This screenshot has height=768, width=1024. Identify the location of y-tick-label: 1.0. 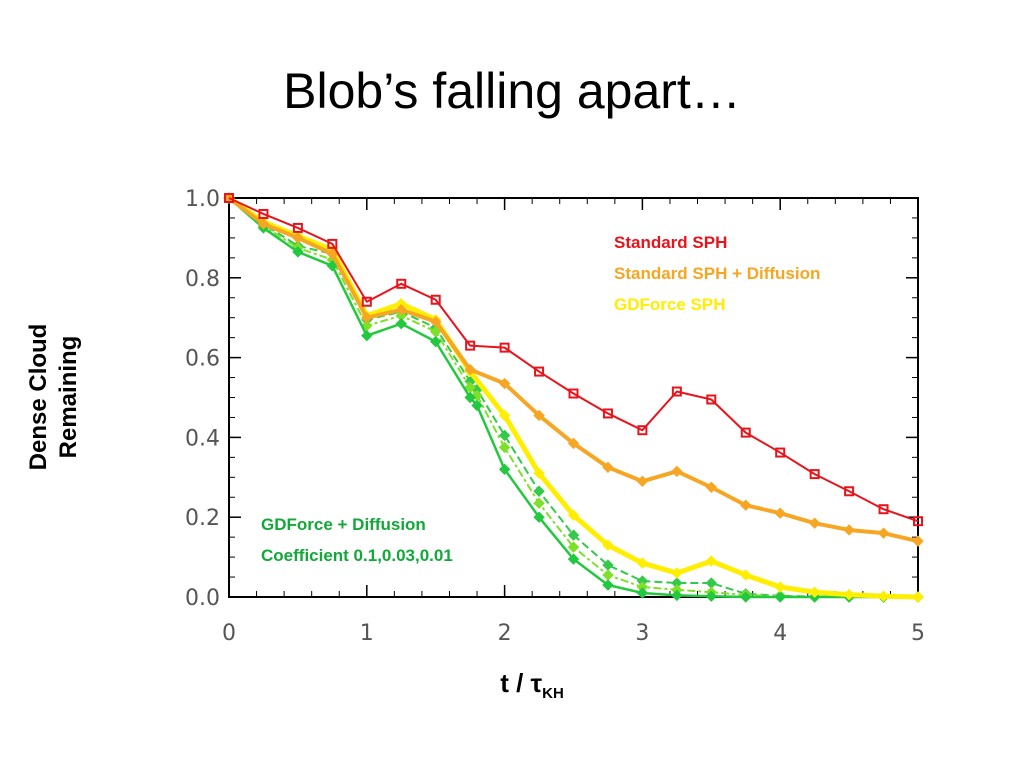
(202, 199).